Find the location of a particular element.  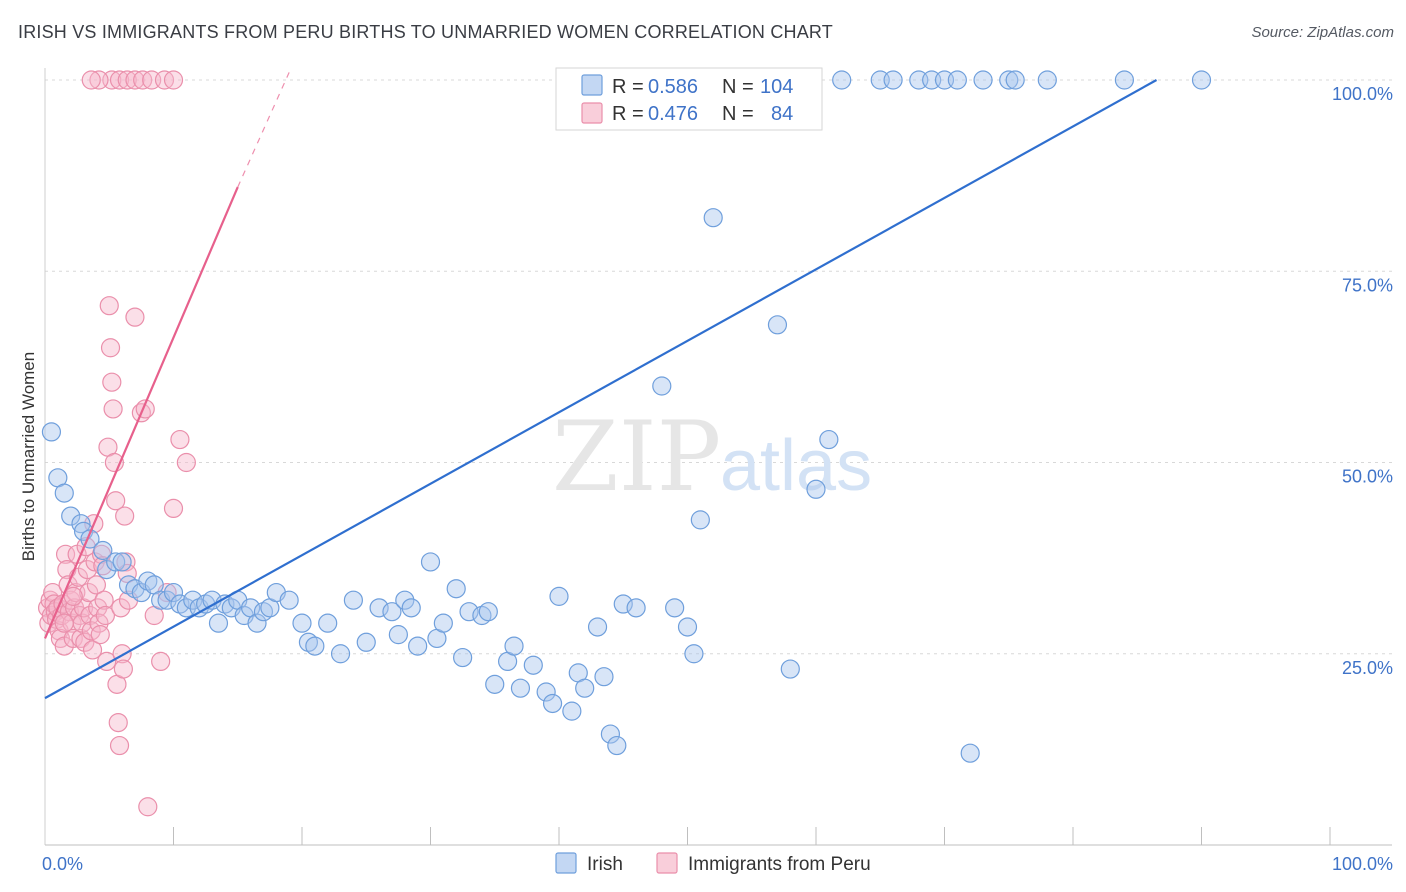

watermark: ZIP atlas is located at coordinates (712, 457).